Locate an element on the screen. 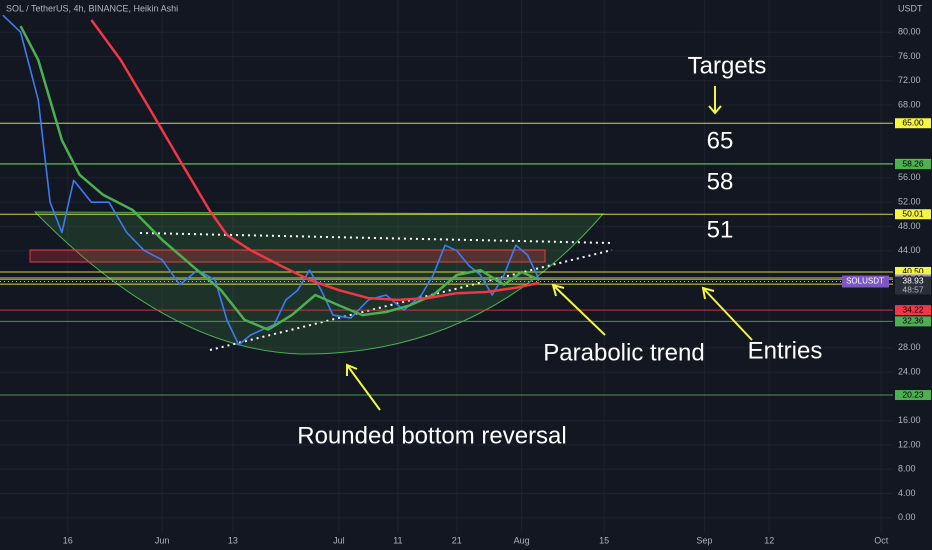  annotation: Parabolic trend is located at coordinates (623, 352).